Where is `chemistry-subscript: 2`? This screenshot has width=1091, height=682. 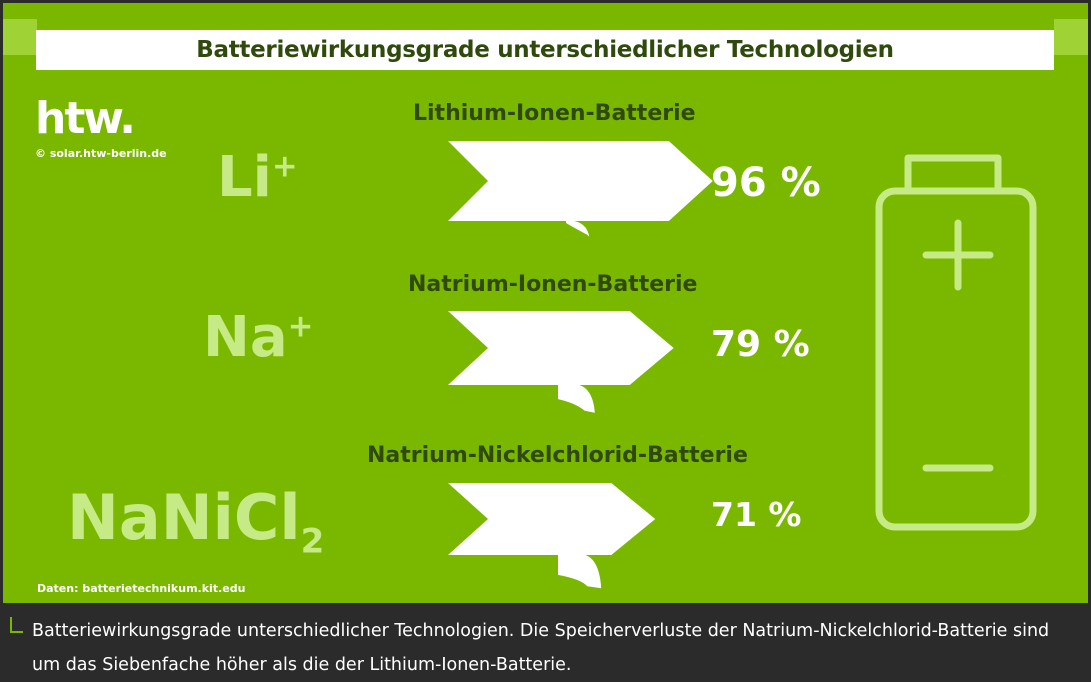 chemistry-subscript: 2 is located at coordinates (312, 541).